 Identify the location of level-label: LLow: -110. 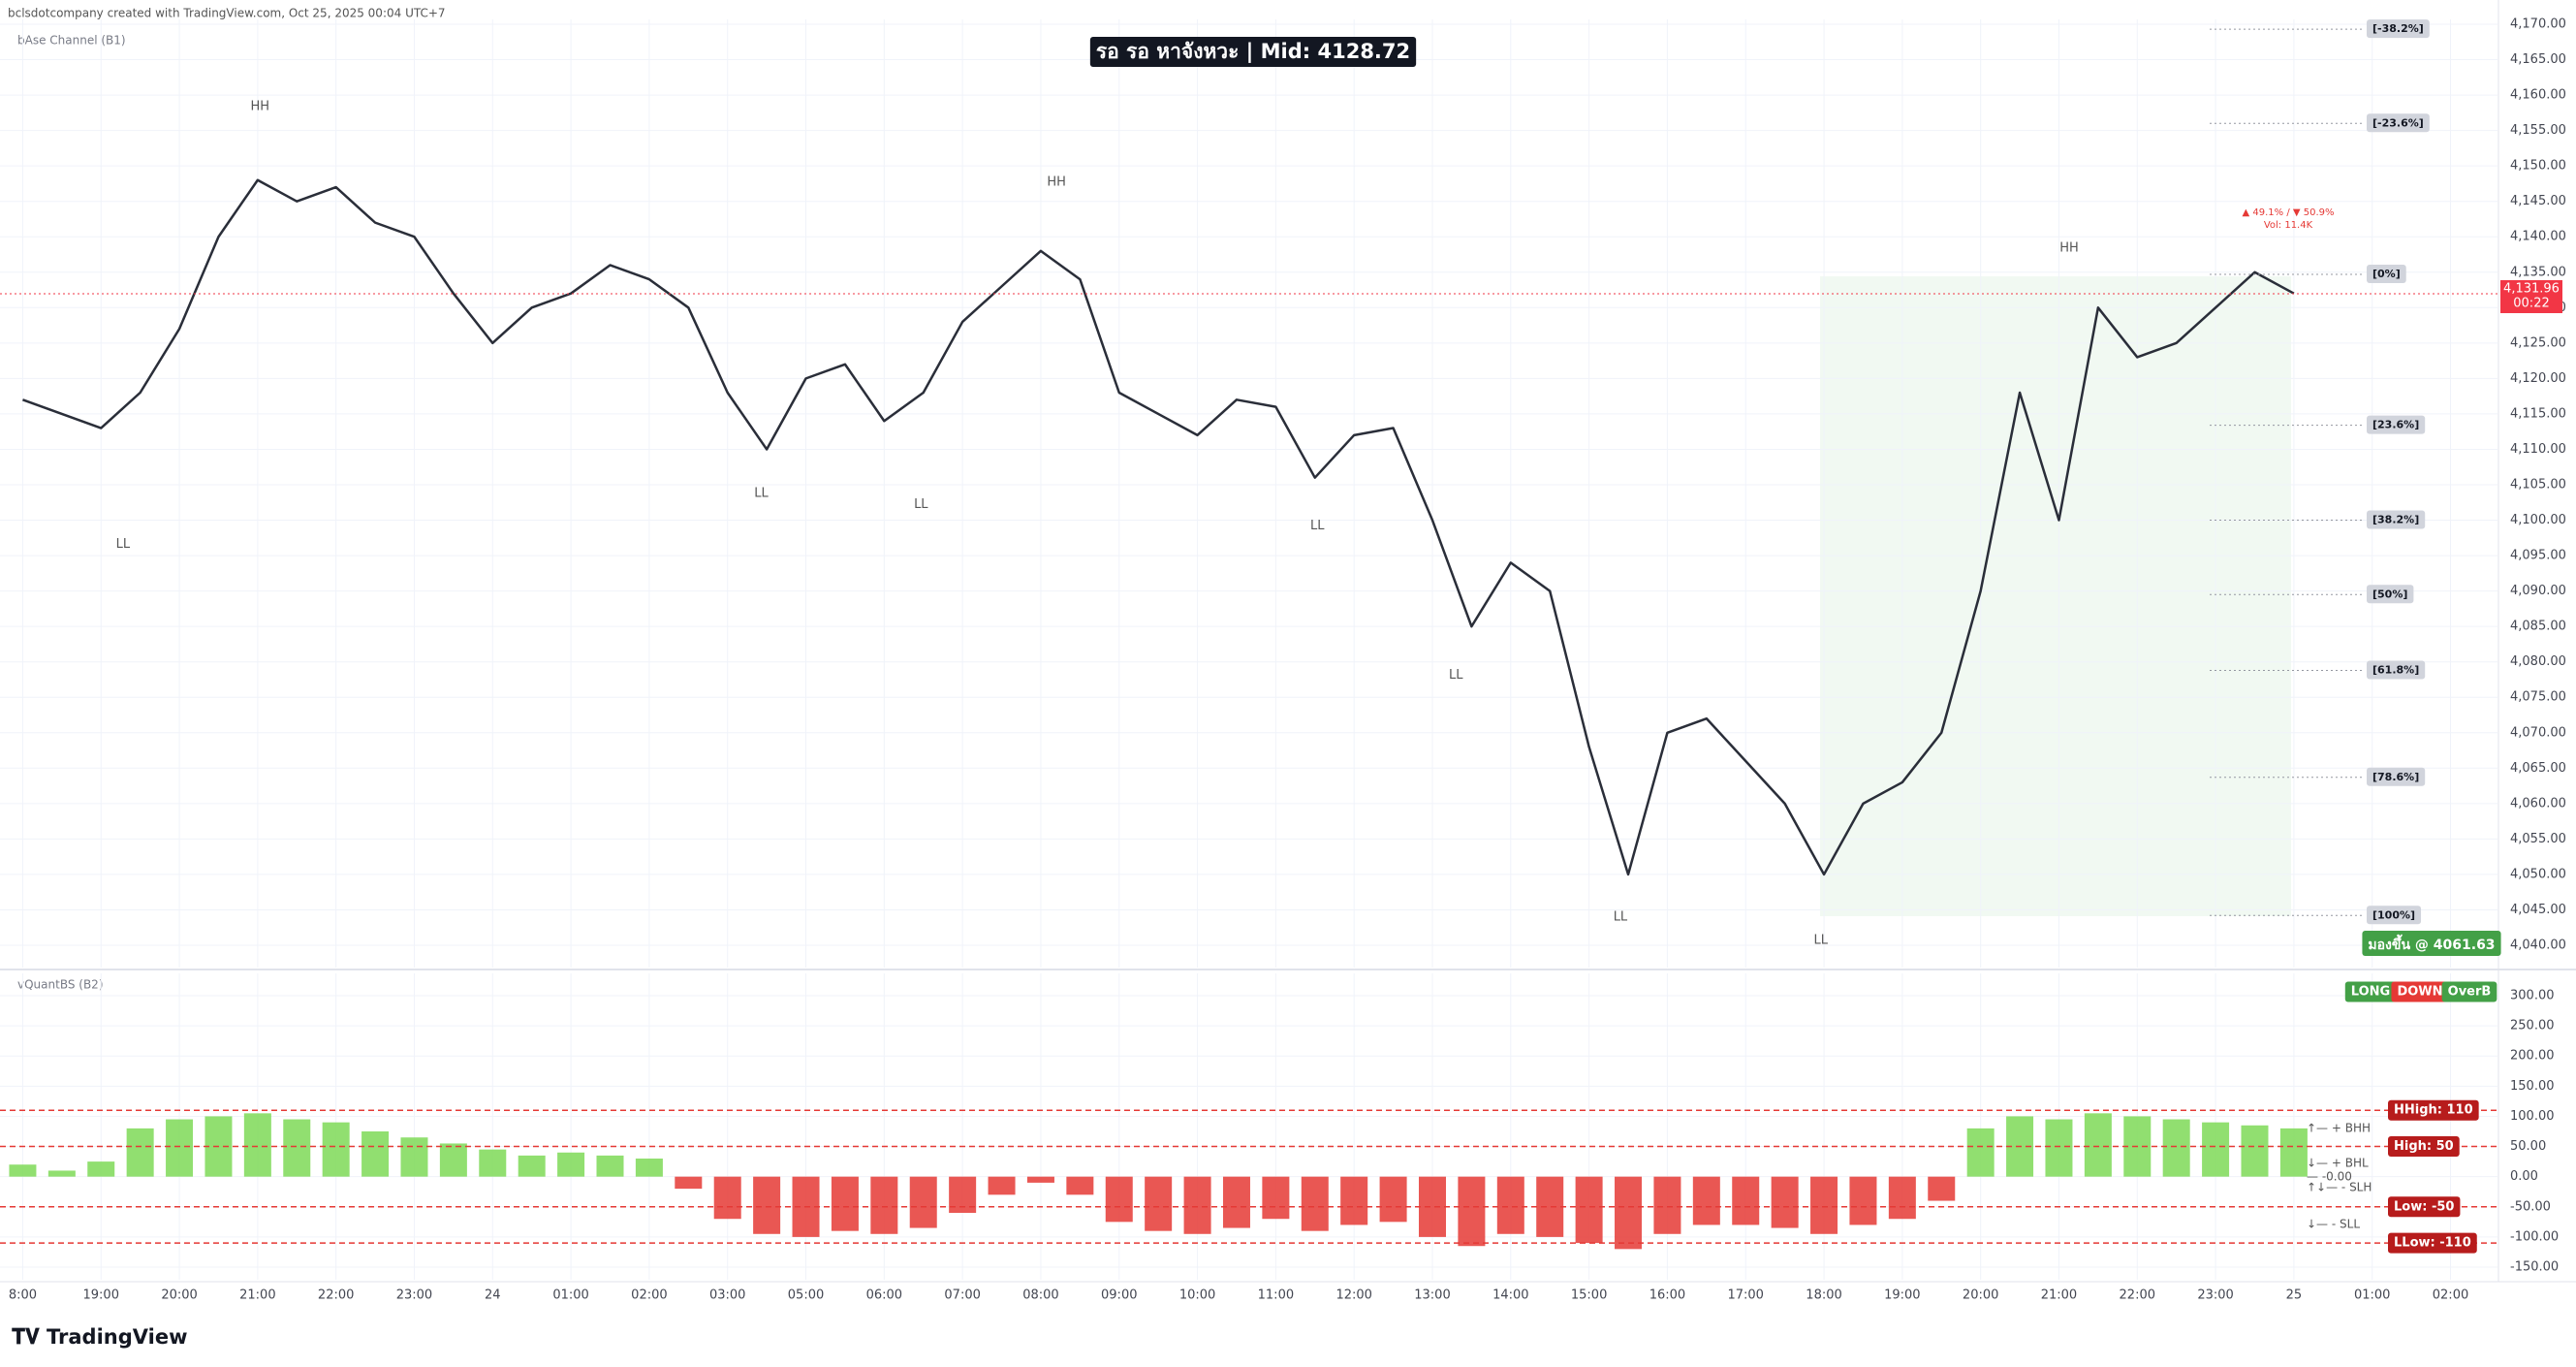
(2432, 1243).